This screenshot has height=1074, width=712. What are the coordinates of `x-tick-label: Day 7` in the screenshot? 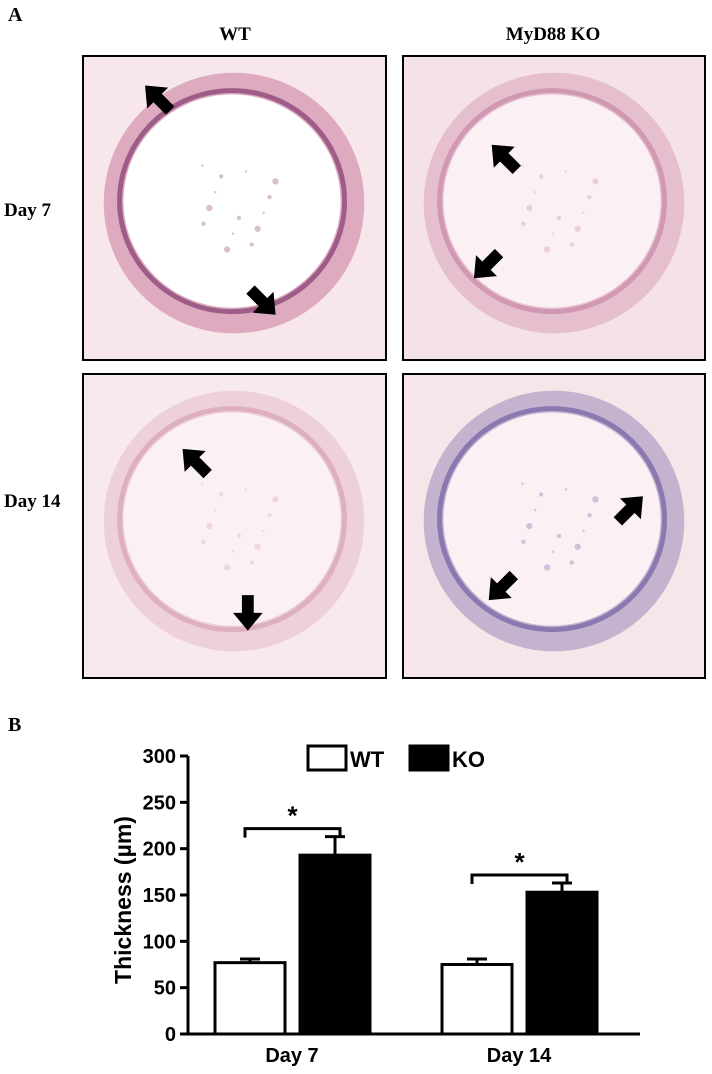 It's located at (291, 1056).